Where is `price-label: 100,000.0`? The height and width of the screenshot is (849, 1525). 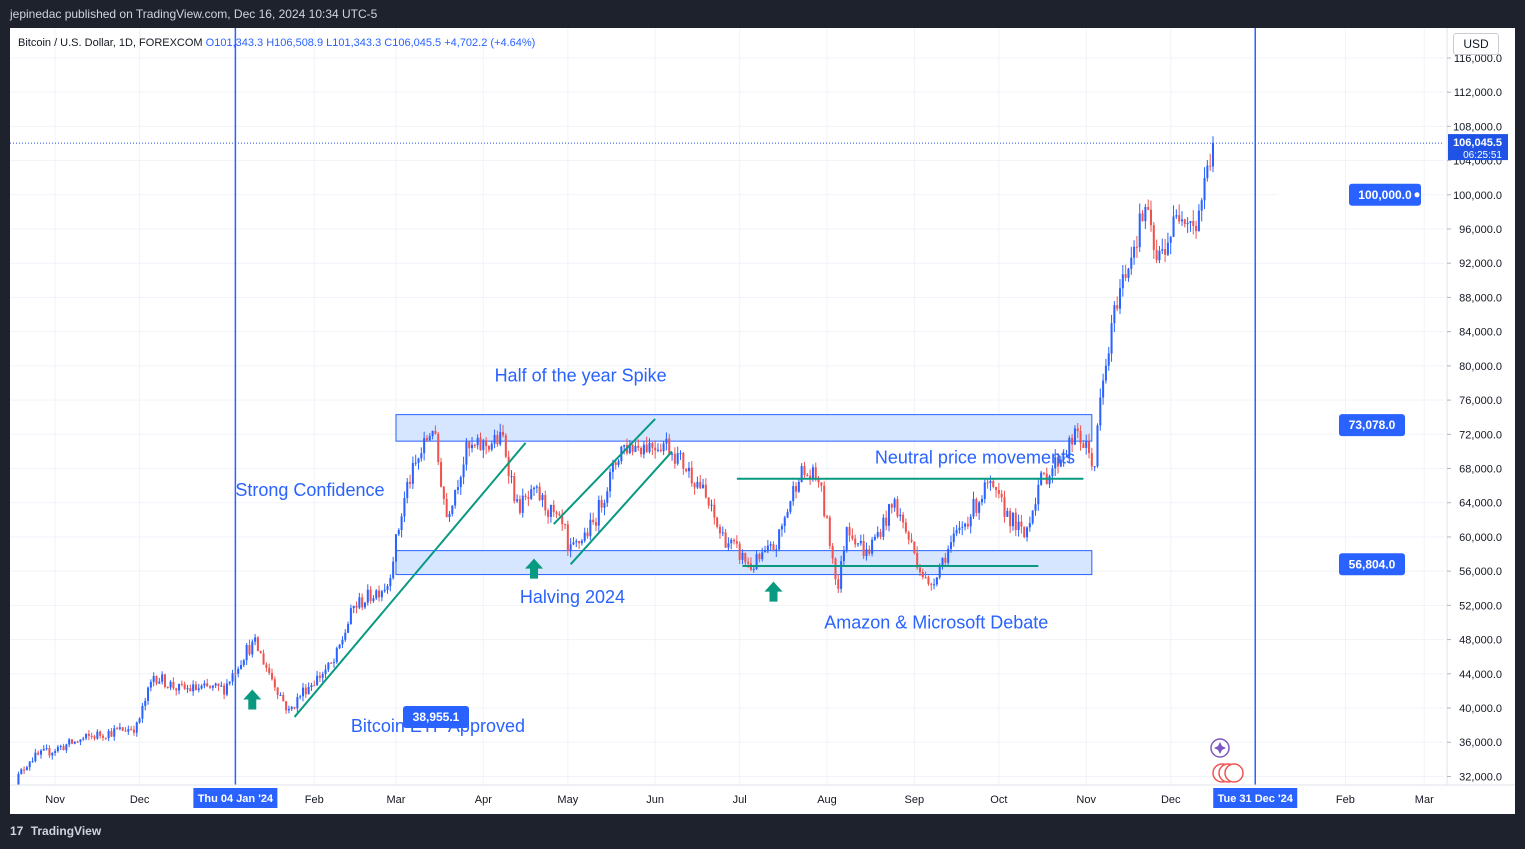
price-label: 100,000.0 is located at coordinates (1349, 194).